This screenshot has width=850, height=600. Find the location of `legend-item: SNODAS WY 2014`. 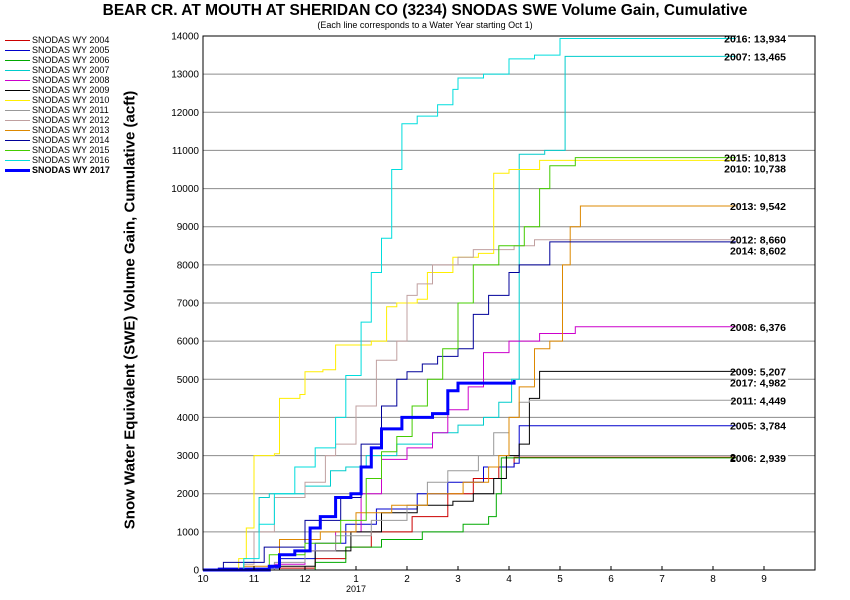

legend-item: SNODAS WY 2014 is located at coordinates (57, 140).